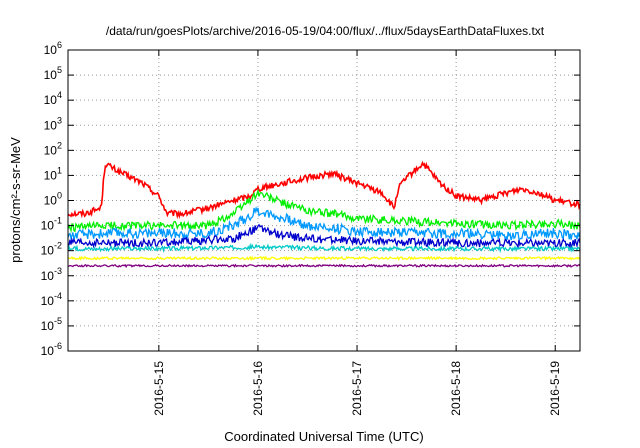  What do you see at coordinates (51, 249) in the screenshot?
I see `y-tick-label: 10⁻²` at bounding box center [51, 249].